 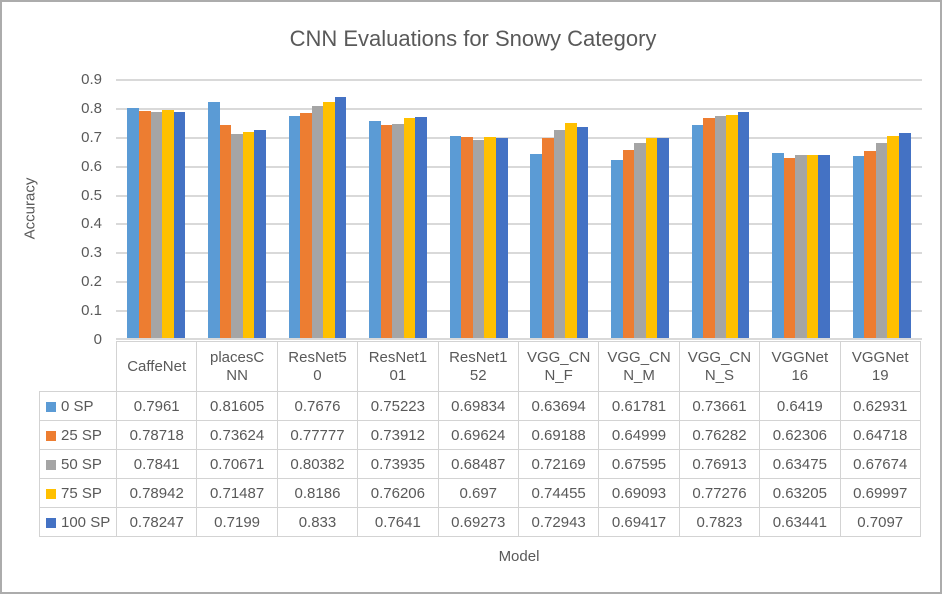 What do you see at coordinates (893, 236) in the screenshot?
I see `bar-75-SP-VGGNet19` at bounding box center [893, 236].